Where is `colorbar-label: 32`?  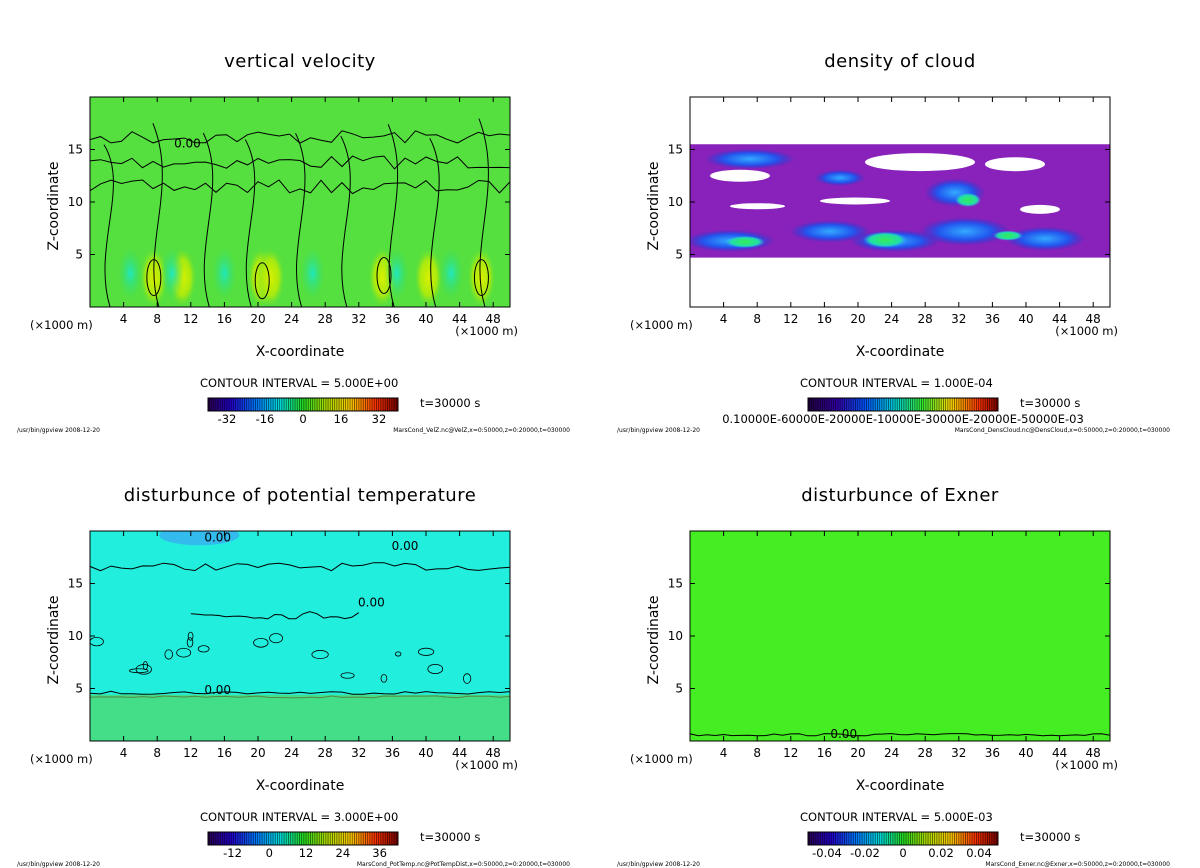 colorbar-label: 32 is located at coordinates (379, 419).